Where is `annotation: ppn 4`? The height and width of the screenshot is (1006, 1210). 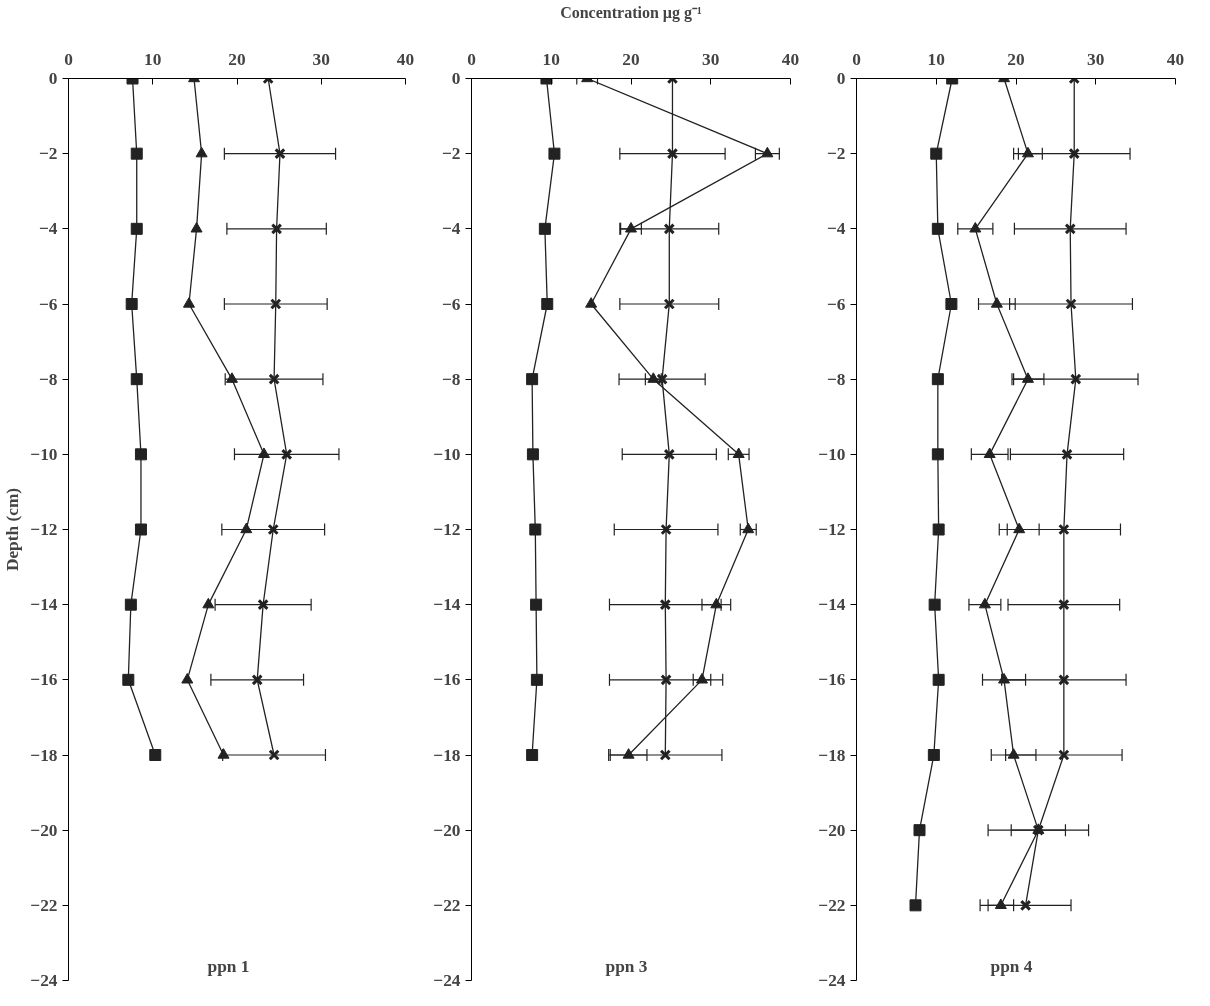 annotation: ppn 4 is located at coordinates (1011, 966).